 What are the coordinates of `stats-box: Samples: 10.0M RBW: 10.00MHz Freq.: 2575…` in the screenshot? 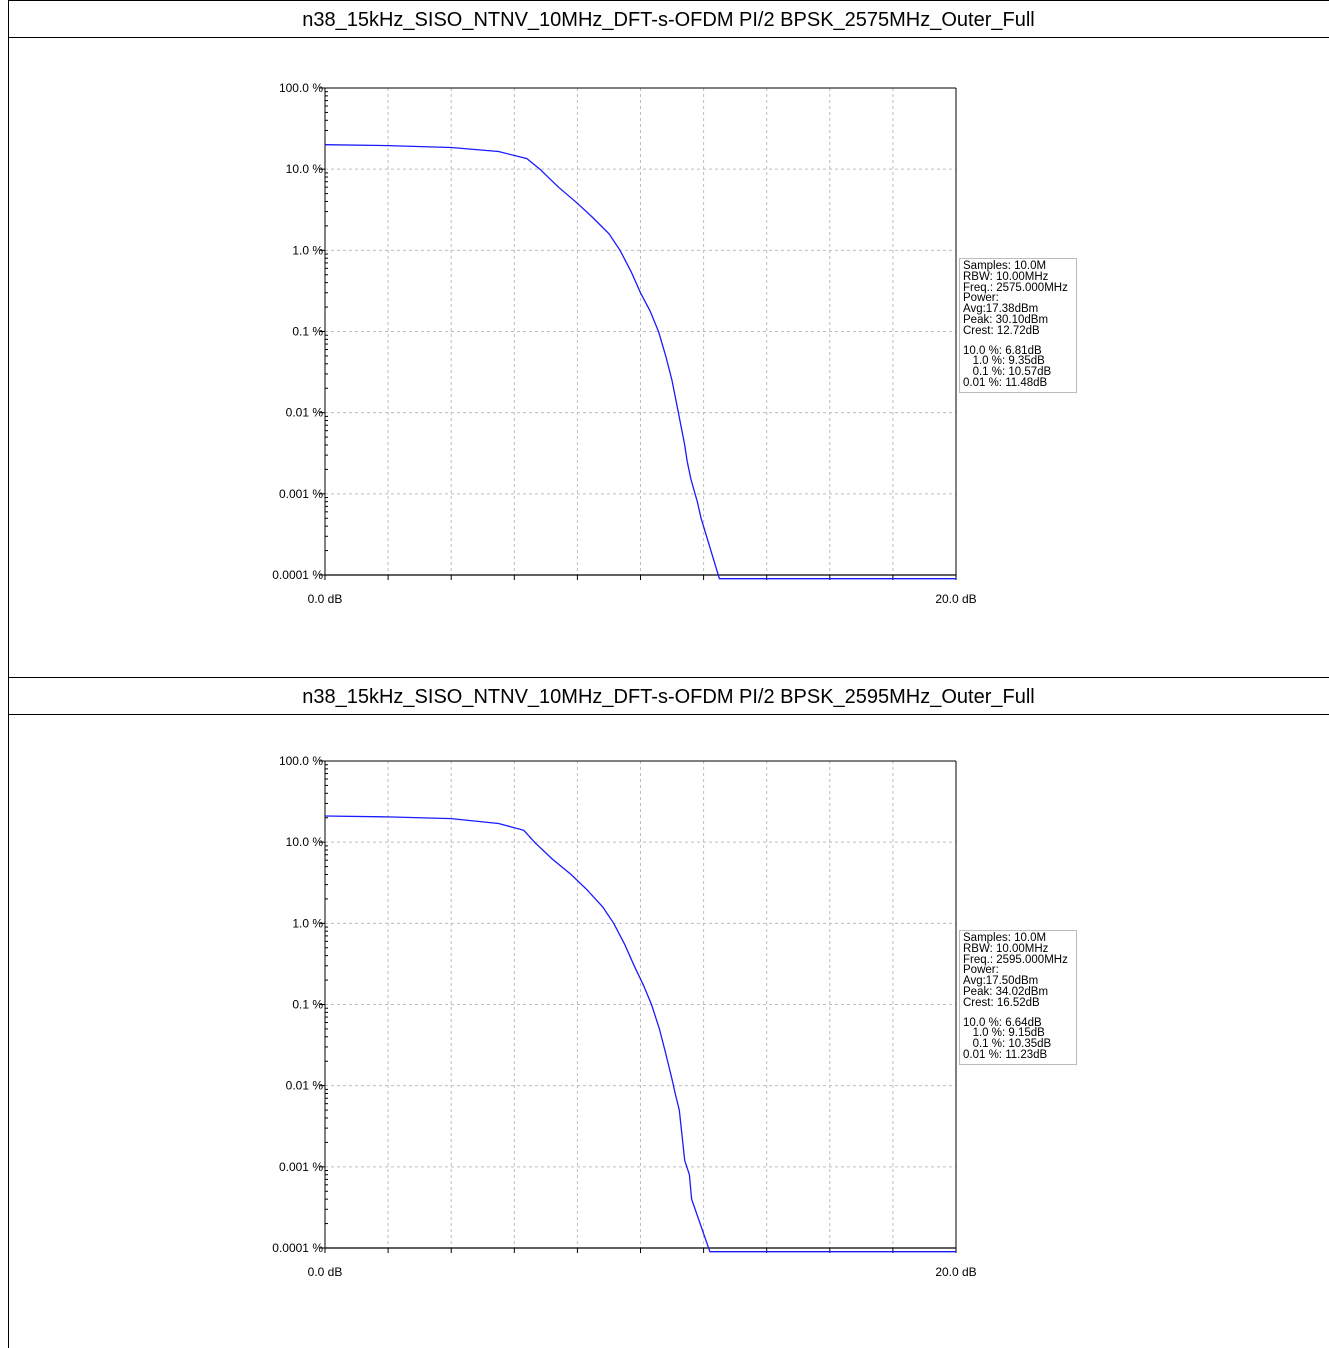 It's located at (1018, 325).